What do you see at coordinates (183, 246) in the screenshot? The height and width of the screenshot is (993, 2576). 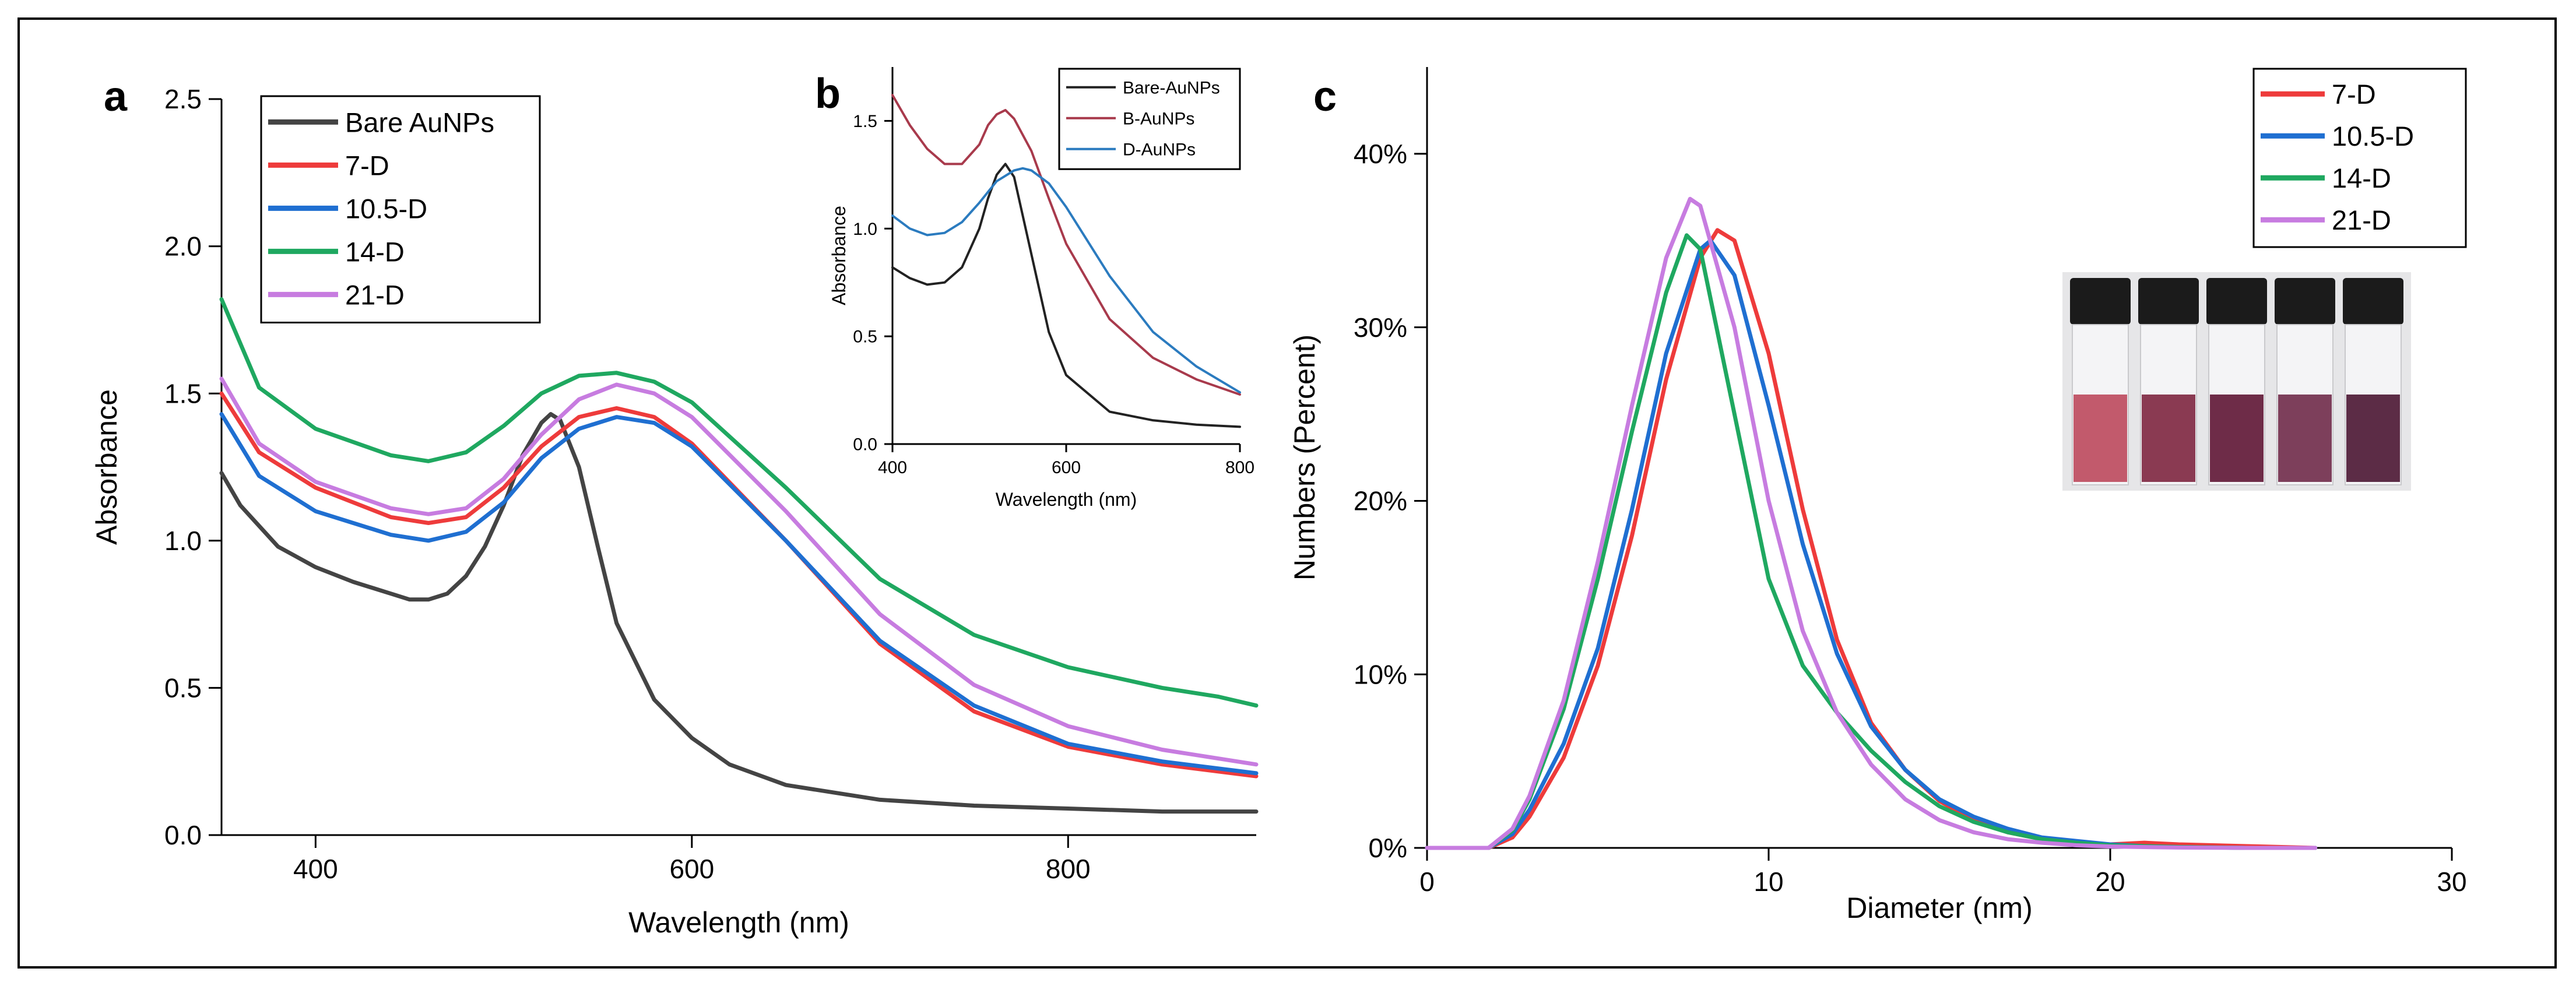 I see `y-tick-label: 2.0` at bounding box center [183, 246].